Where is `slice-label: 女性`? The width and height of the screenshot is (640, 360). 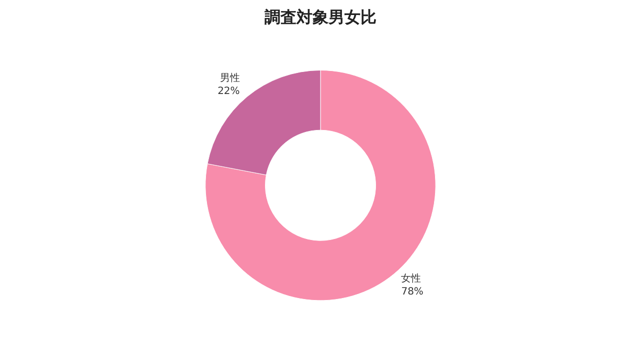
slice-label: 女性 is located at coordinates (411, 278).